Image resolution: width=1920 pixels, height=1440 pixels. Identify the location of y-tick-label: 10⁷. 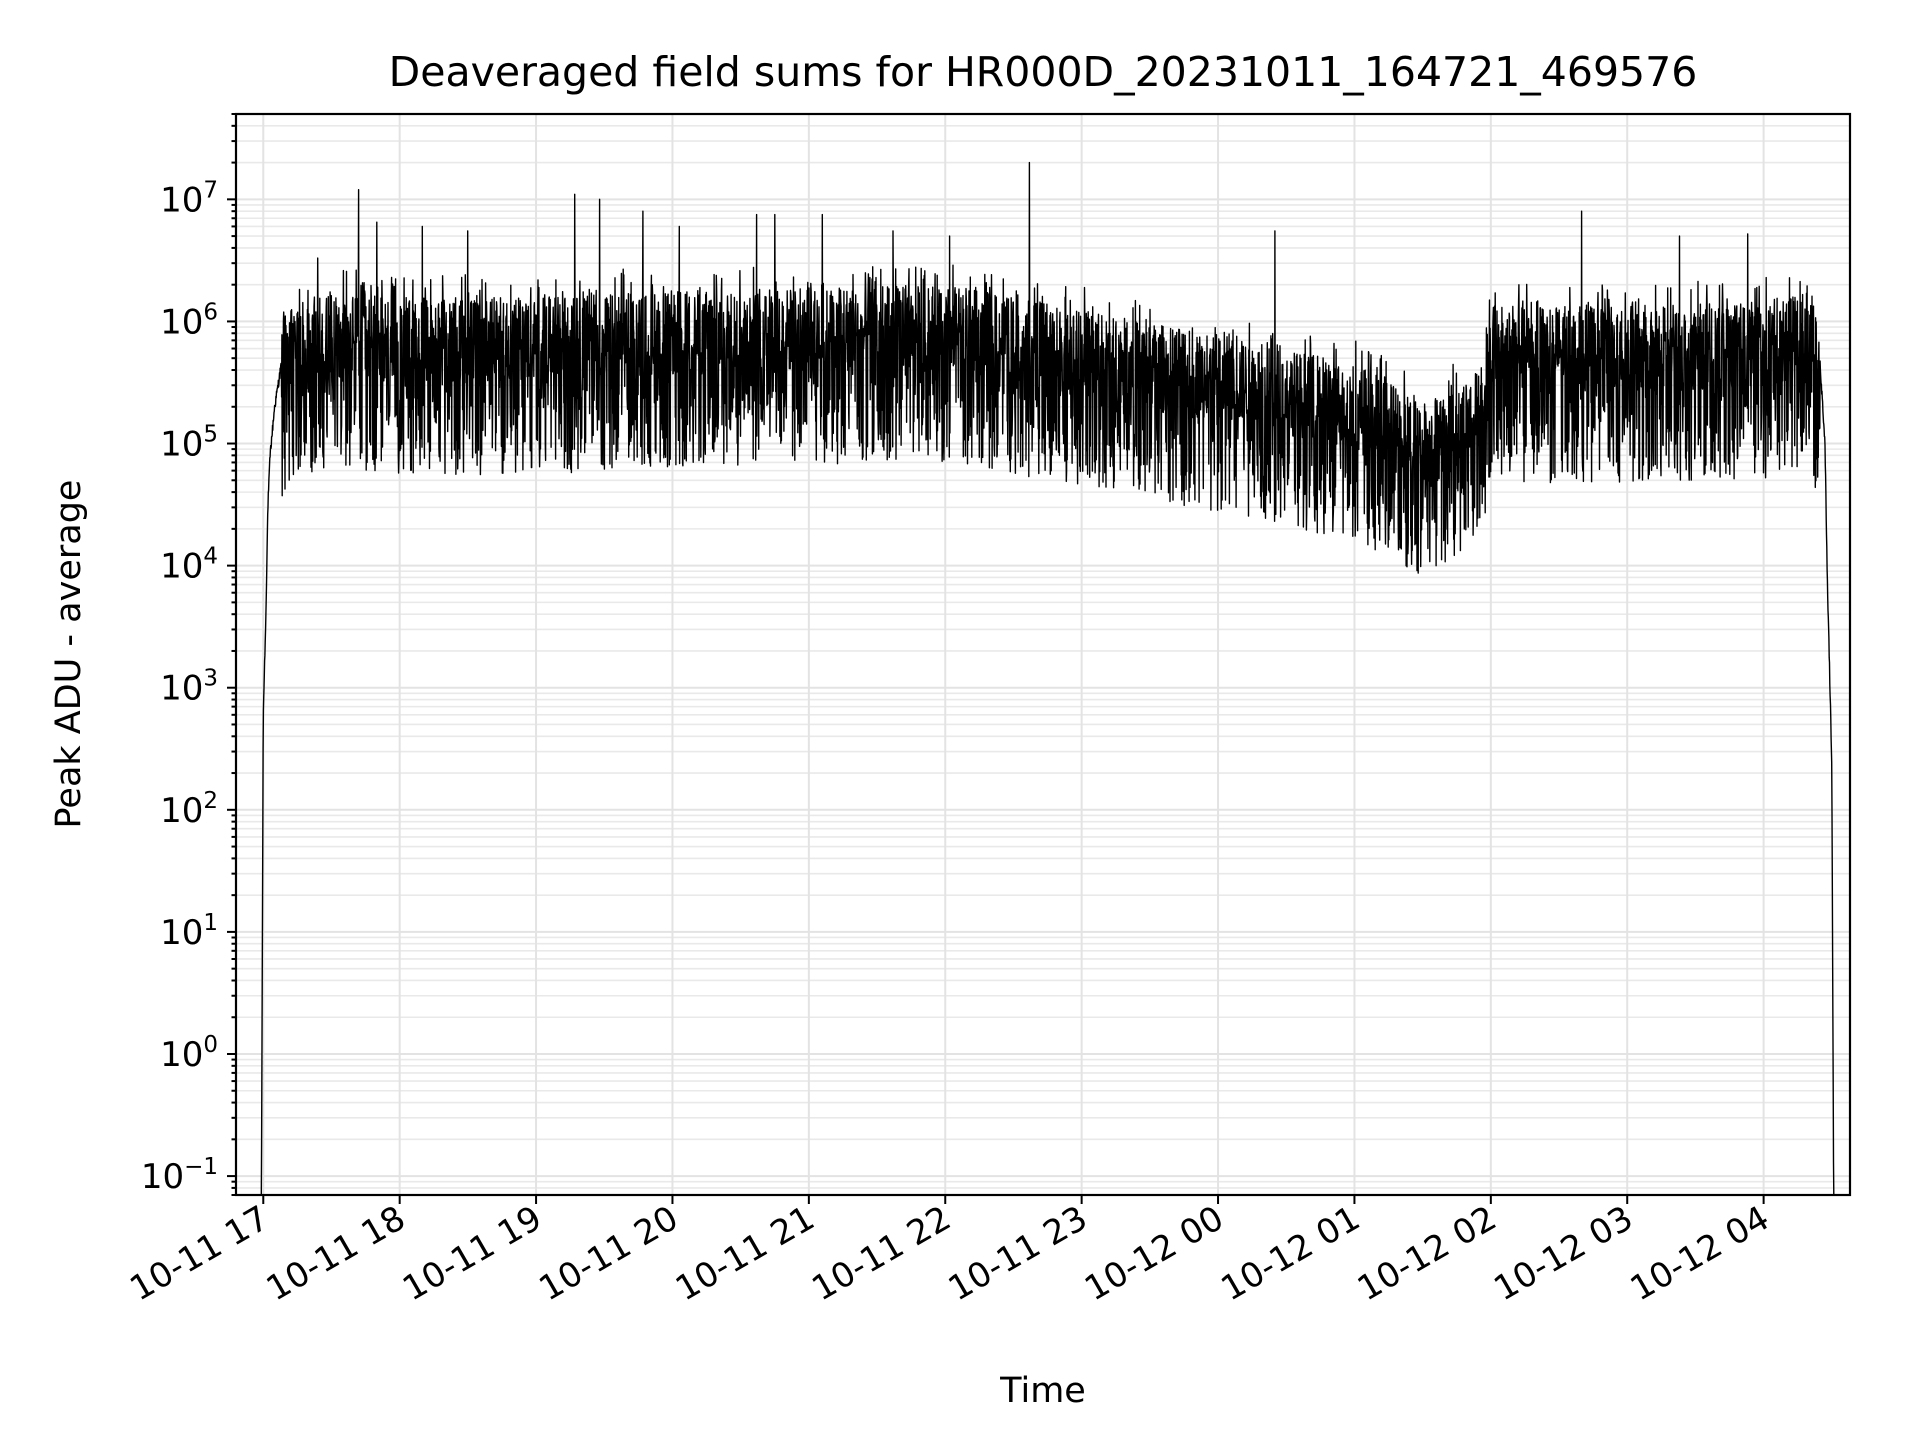
(189, 198).